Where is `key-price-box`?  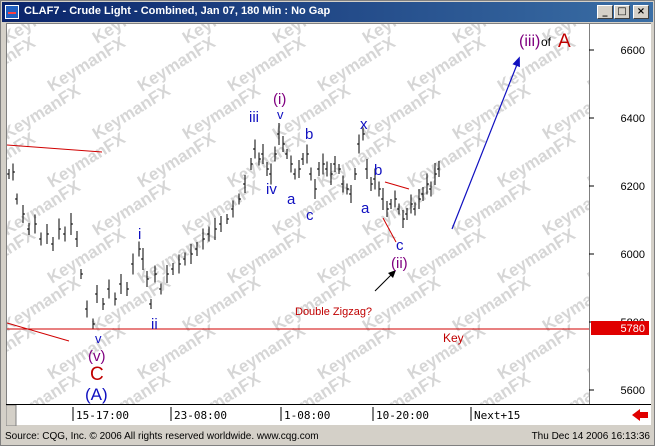
key-price-box is located at coordinates (620, 328).